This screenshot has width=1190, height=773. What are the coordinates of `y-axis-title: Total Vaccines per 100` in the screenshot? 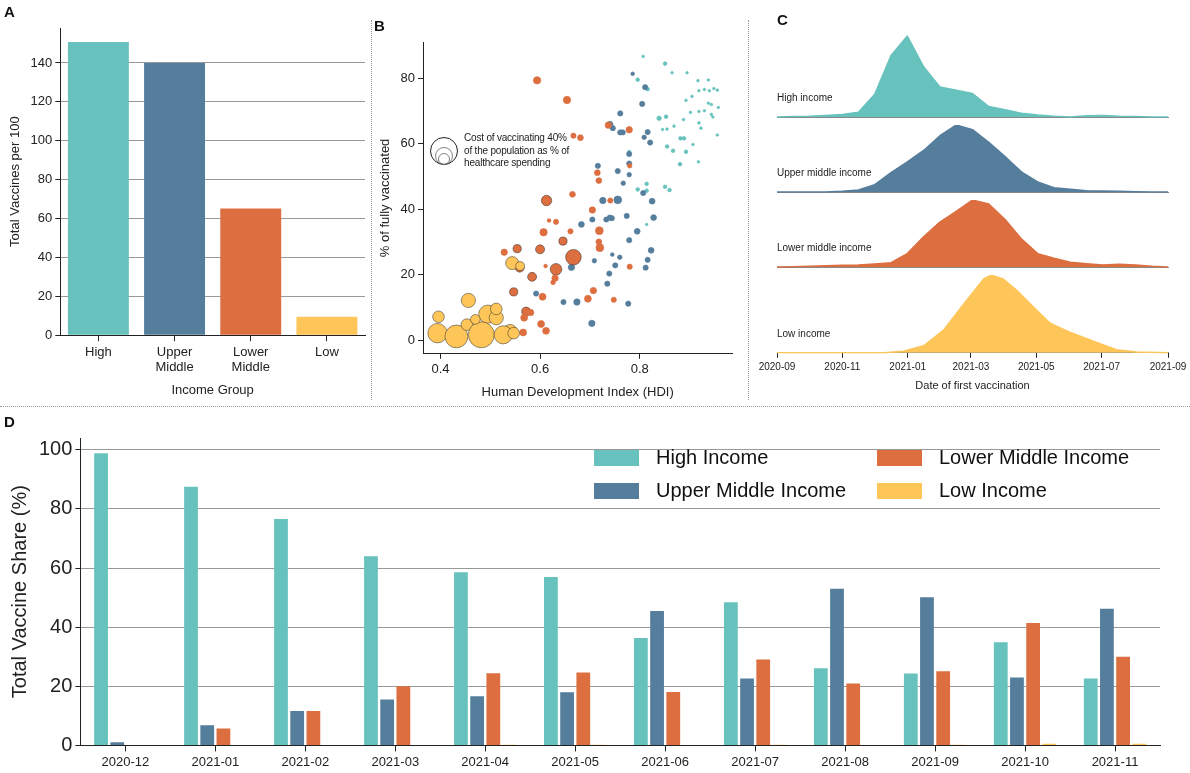 It's located at (15, 181).